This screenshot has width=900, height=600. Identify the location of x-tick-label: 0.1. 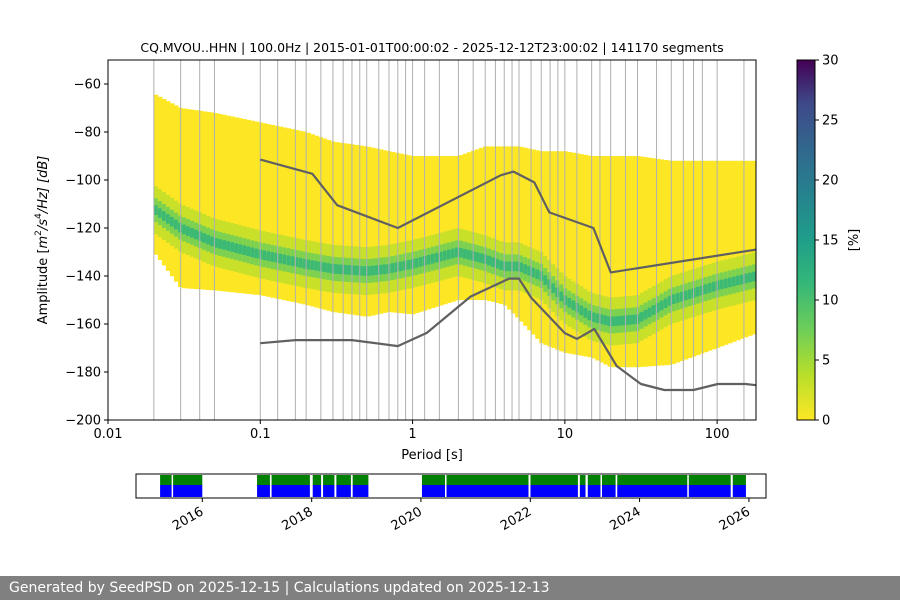
(260, 434).